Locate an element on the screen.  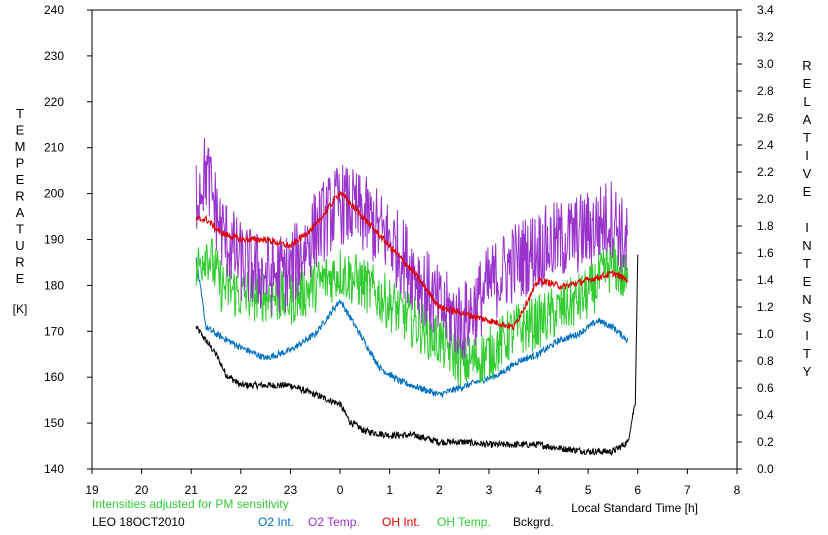
right-tick-label: 0.4 is located at coordinates (765, 415).